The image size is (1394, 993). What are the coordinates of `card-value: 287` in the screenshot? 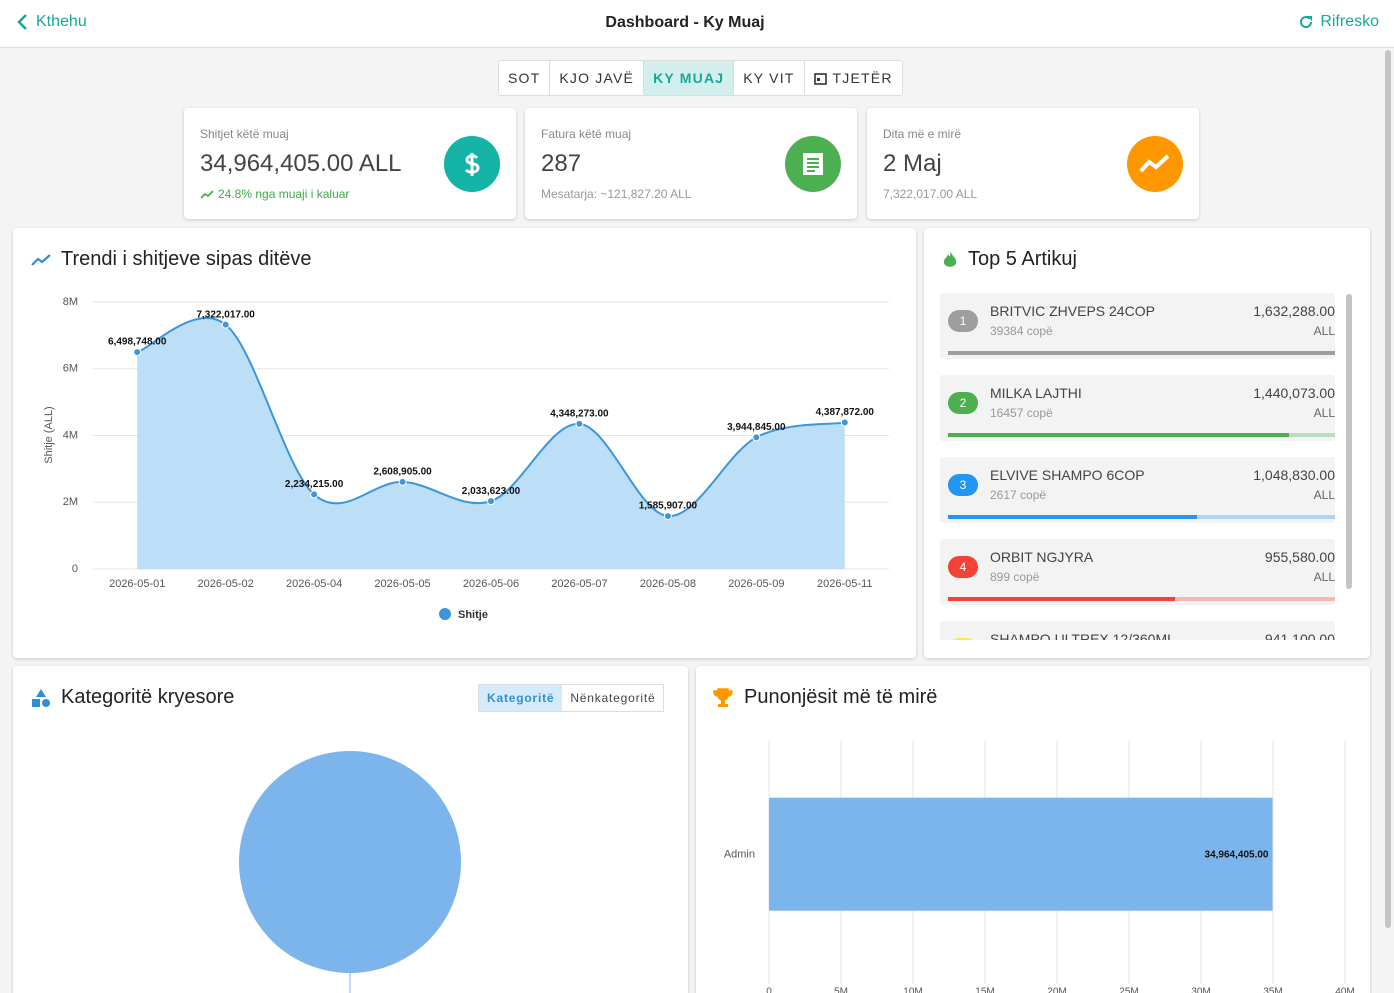 It's located at (561, 163).